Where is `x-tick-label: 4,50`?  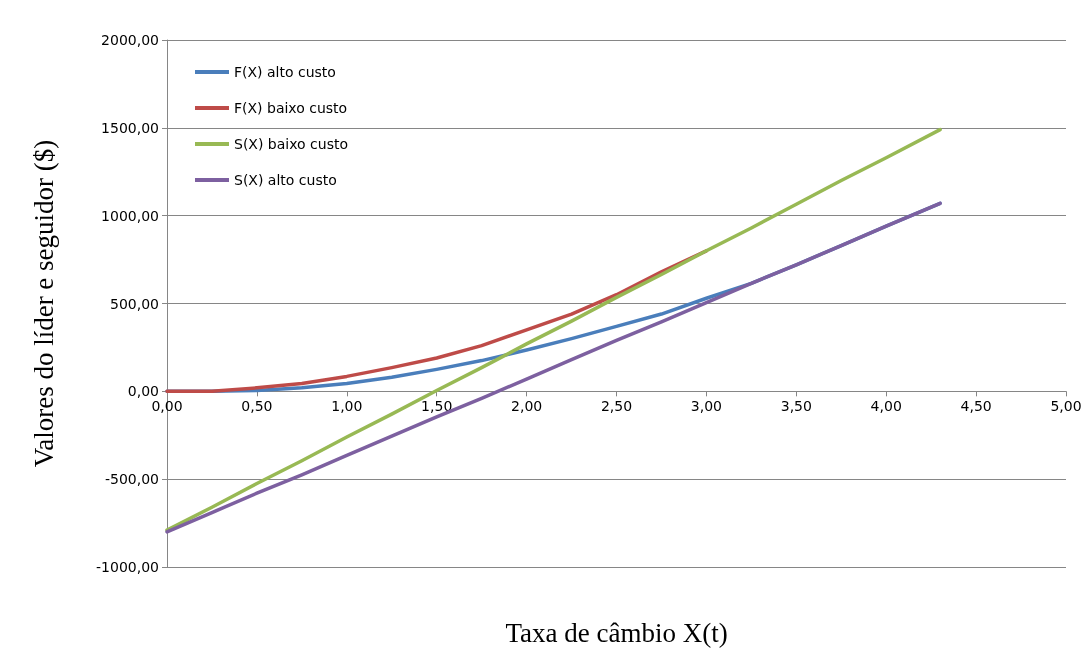 x-tick-label: 4,50 is located at coordinates (976, 406).